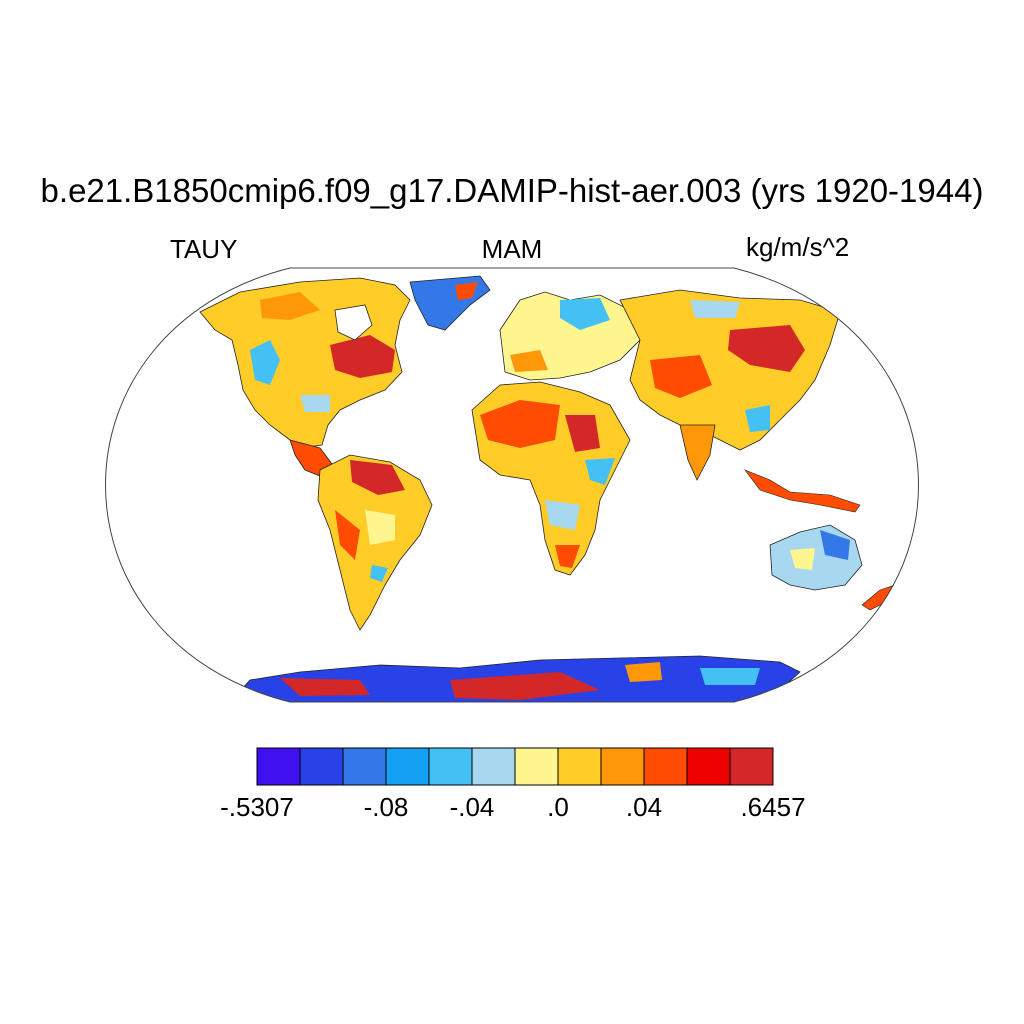  I want to click on hudson-bay, so click(353, 322).